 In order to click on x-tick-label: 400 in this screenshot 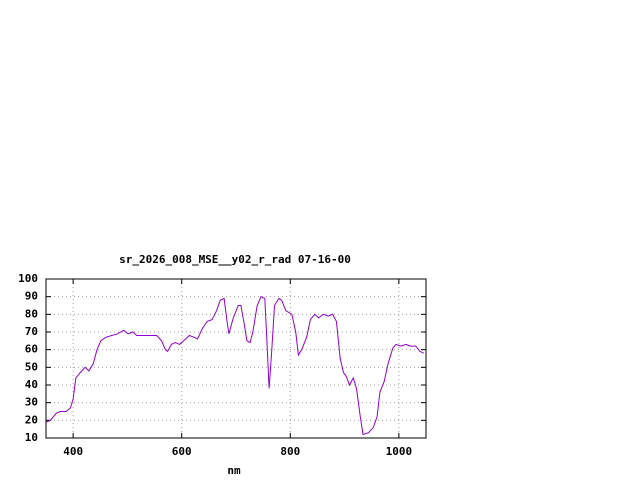, I will do `click(73, 451)`.